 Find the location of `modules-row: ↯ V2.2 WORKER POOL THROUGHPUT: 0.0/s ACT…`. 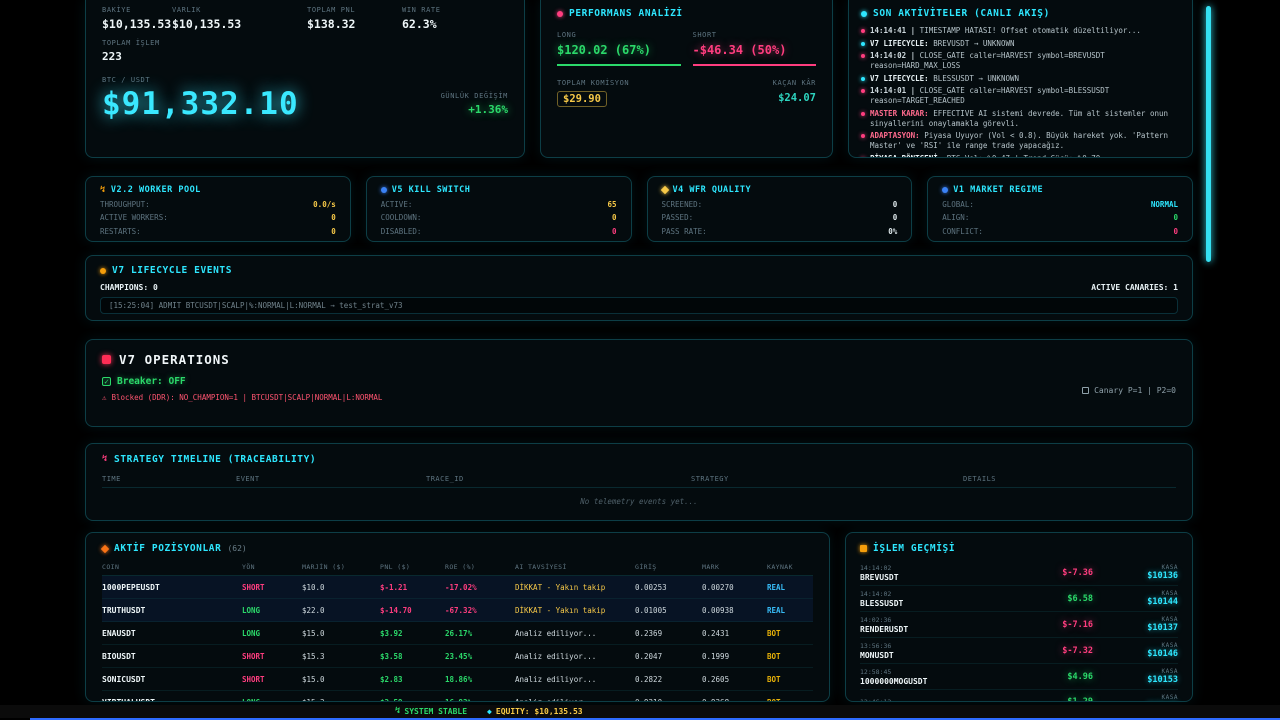

modules-row: ↯ V2.2 WORKER POOL THROUGHPUT: 0.0/s ACT… is located at coordinates (639, 209).